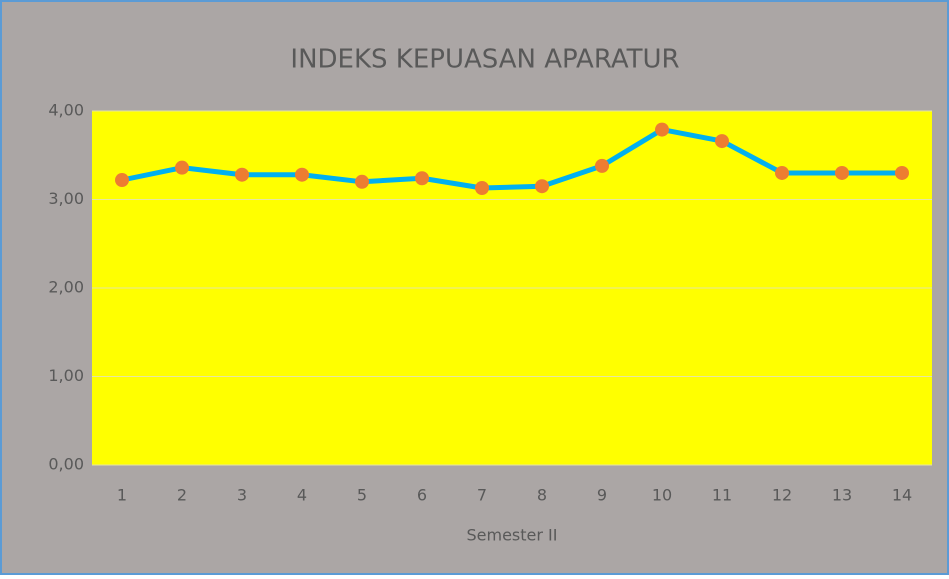 The width and height of the screenshot is (949, 579). I want to click on y-tick-label: 2,00, so click(66, 287).